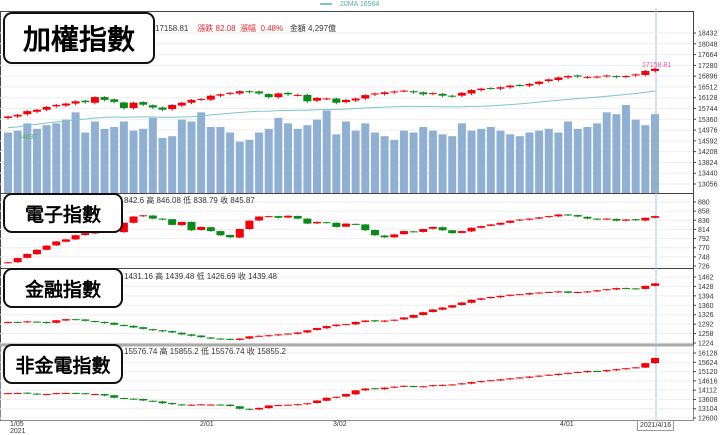 The image size is (720, 435). I want to click on low-price-label: 14637, so click(28, 137).